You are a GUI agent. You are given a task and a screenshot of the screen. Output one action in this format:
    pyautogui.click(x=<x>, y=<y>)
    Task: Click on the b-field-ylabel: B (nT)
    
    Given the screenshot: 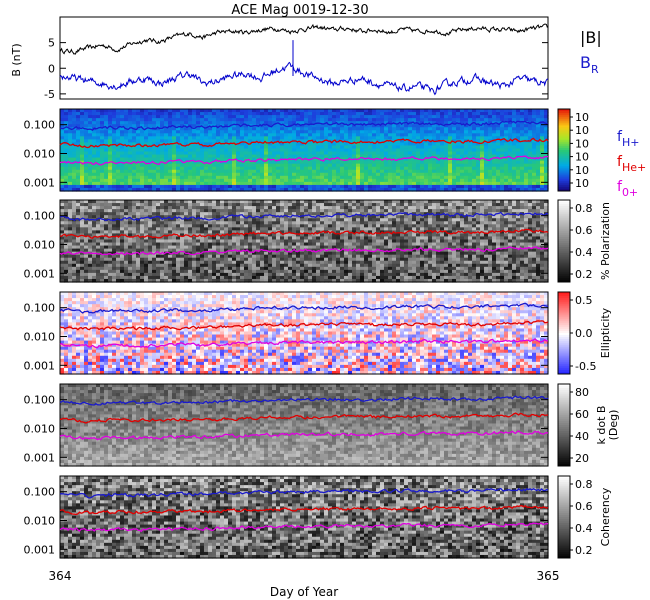 What is the action you would take?
    pyautogui.click(x=16, y=59)
    